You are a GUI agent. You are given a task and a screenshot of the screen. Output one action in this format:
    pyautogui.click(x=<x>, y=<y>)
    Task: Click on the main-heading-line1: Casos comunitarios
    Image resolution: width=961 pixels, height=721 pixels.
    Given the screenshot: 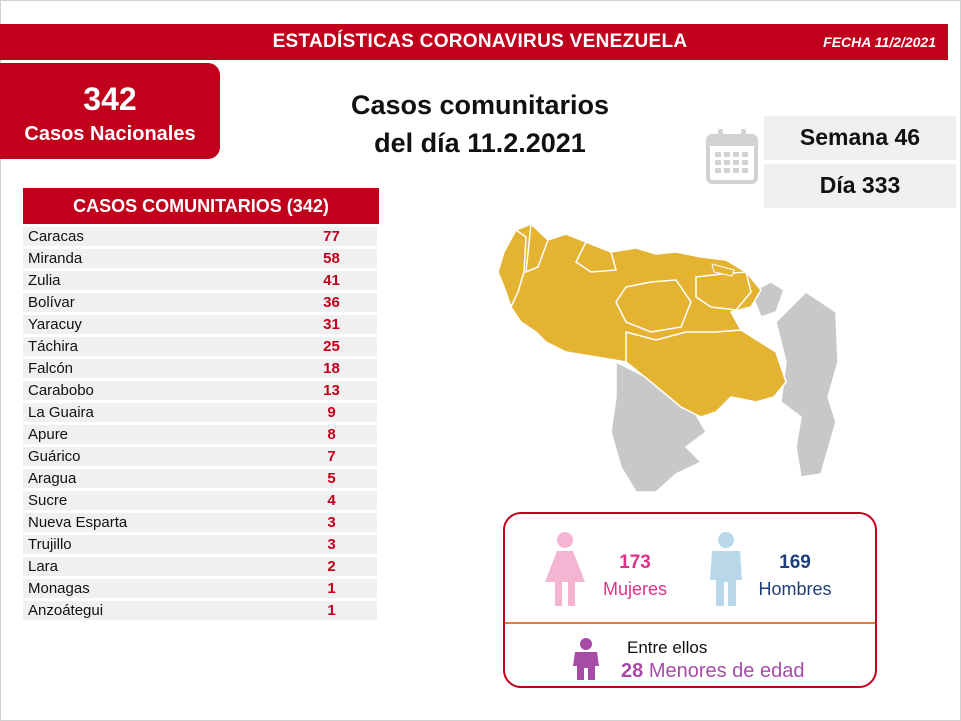 What is the action you would take?
    pyautogui.click(x=480, y=105)
    